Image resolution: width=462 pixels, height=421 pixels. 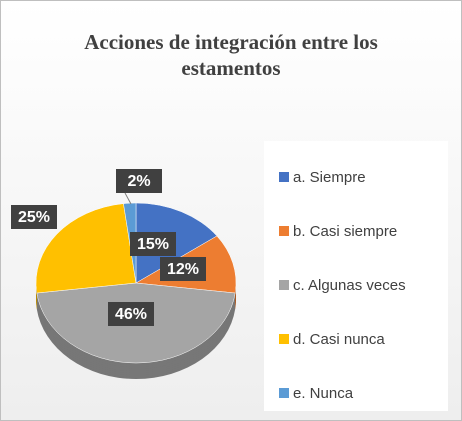 I want to click on data-label: 46%, so click(x=131, y=314).